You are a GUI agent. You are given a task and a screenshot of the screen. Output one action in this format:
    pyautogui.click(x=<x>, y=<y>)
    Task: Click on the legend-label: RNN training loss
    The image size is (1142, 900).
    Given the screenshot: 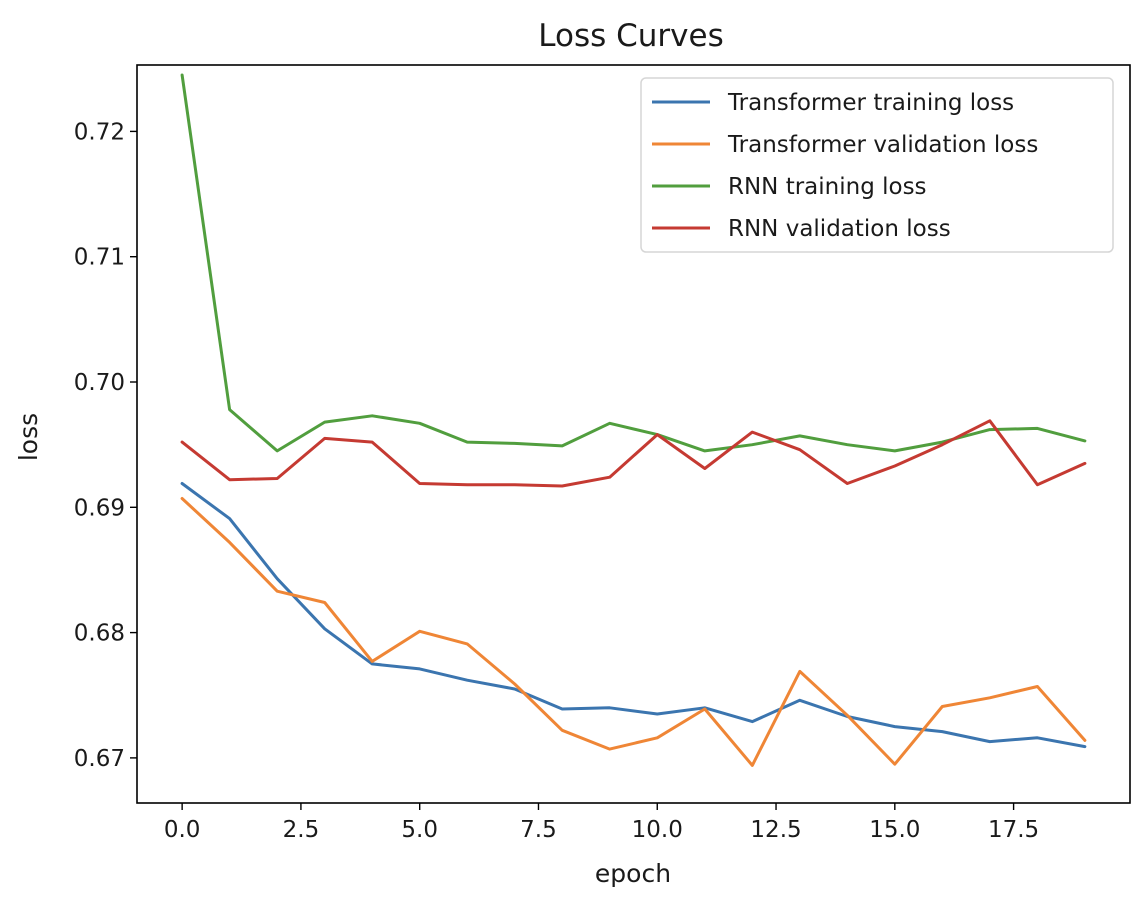 What is the action you would take?
    pyautogui.click(x=827, y=187)
    